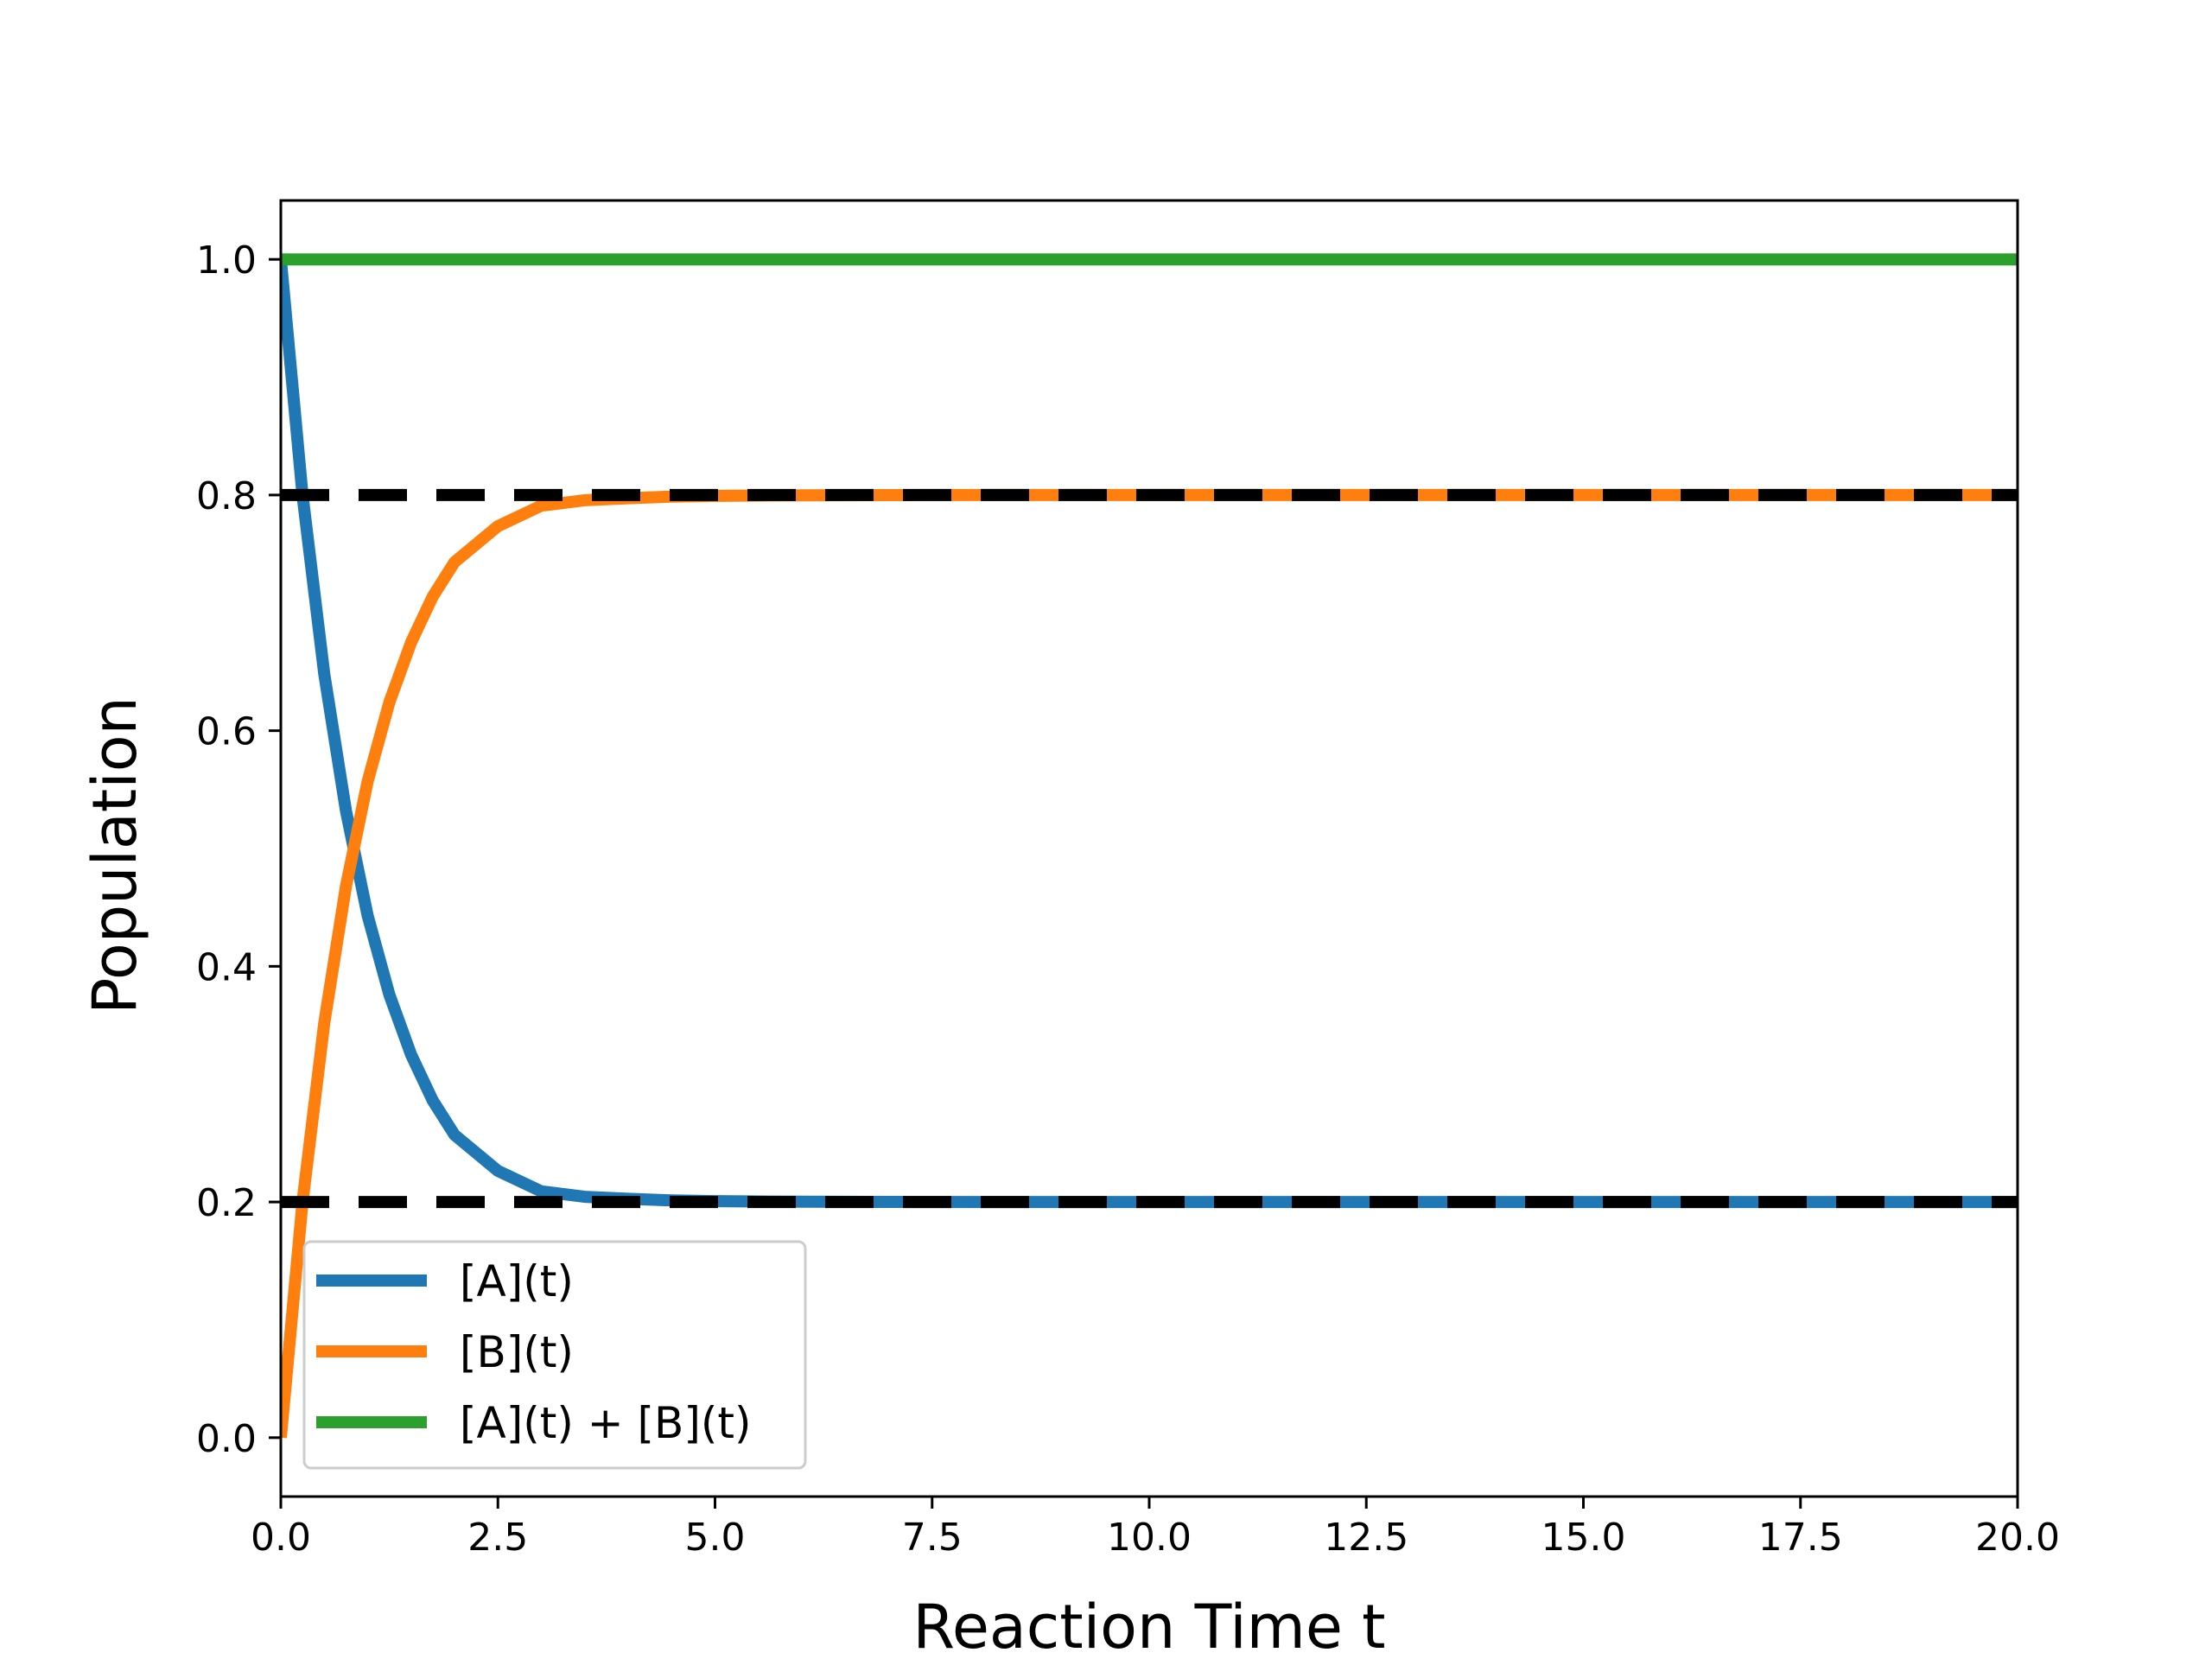 This screenshot has height=1659, width=2212. I want to click on y-tick-label: 0.8, so click(226, 496).